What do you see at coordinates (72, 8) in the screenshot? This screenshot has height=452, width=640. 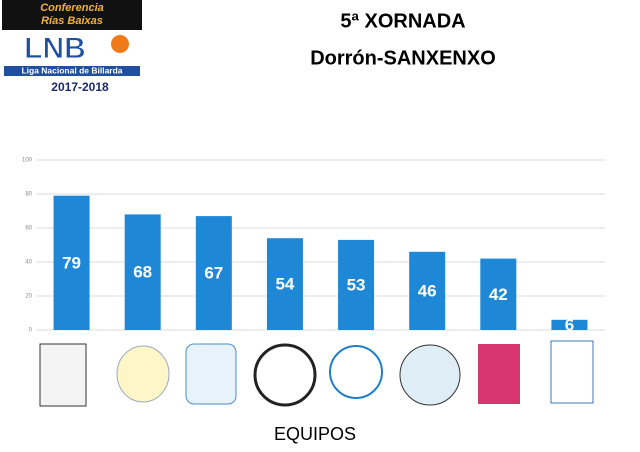 I see `logo-text: Conferencia` at bounding box center [72, 8].